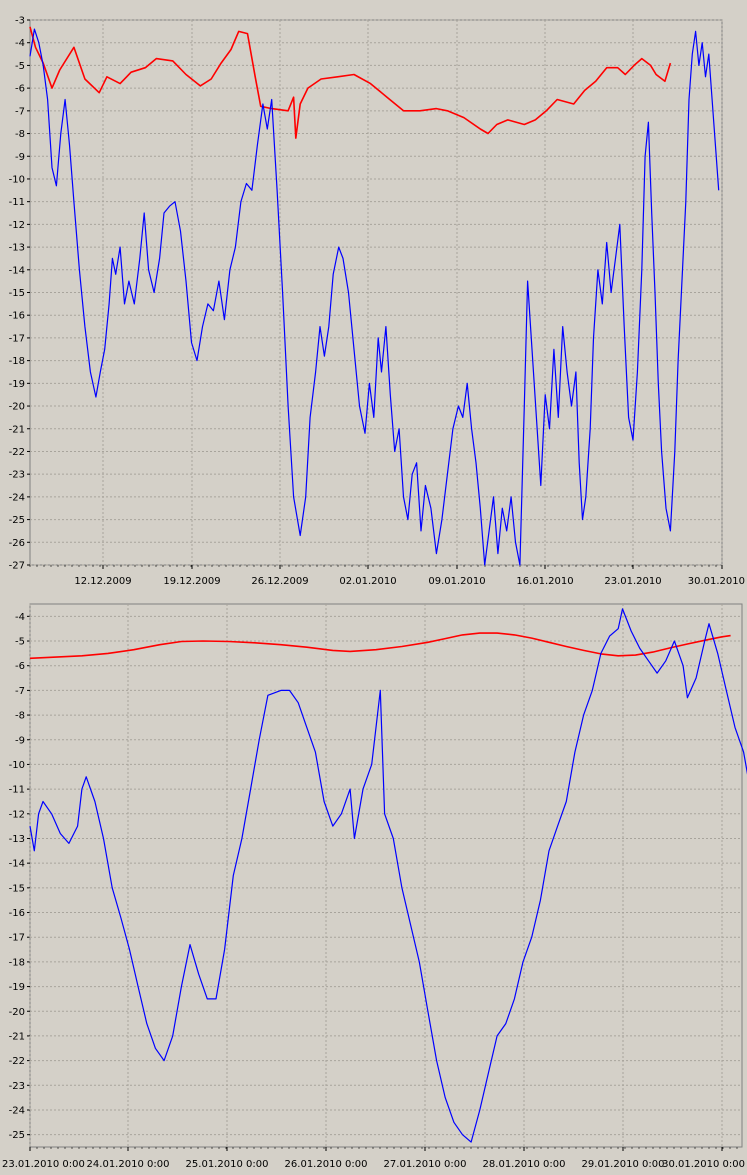 The height and width of the screenshot is (1175, 747). Describe the element at coordinates (632, 581) in the screenshot. I see `x-tick-label: 23.01.2010` at that location.